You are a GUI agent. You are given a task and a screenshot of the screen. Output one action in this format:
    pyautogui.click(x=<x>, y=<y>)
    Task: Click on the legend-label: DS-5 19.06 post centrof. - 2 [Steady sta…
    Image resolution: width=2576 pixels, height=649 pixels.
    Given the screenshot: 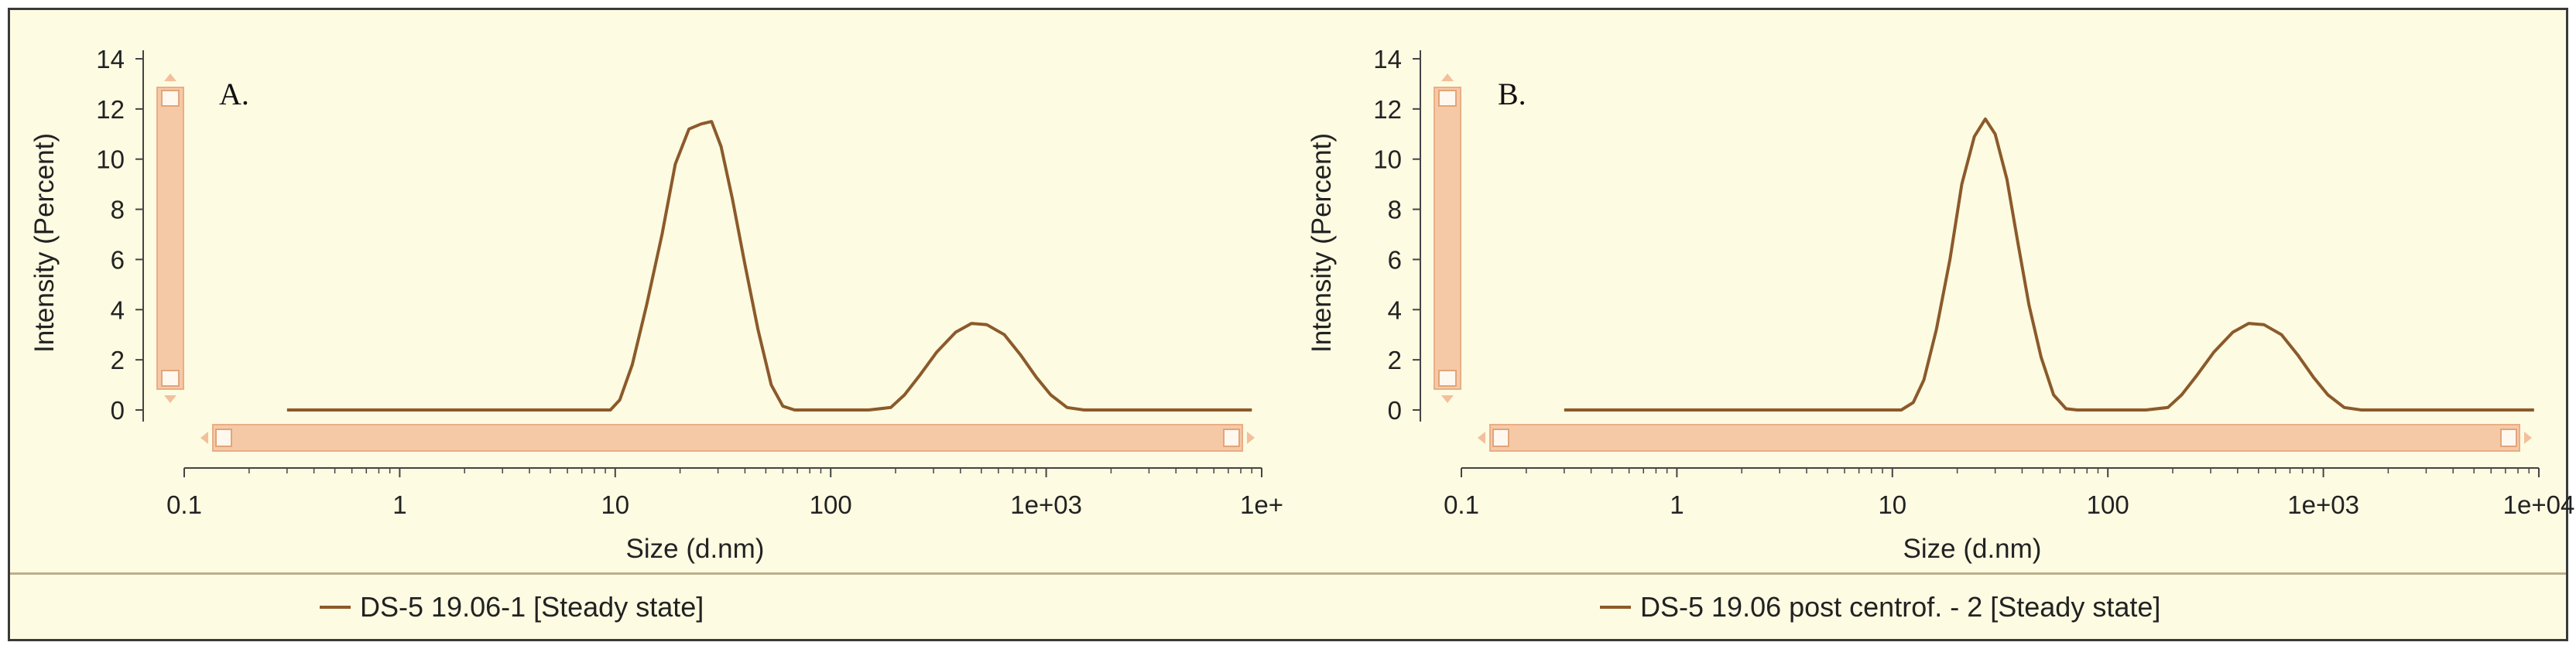 What is the action you would take?
    pyautogui.click(x=1900, y=607)
    